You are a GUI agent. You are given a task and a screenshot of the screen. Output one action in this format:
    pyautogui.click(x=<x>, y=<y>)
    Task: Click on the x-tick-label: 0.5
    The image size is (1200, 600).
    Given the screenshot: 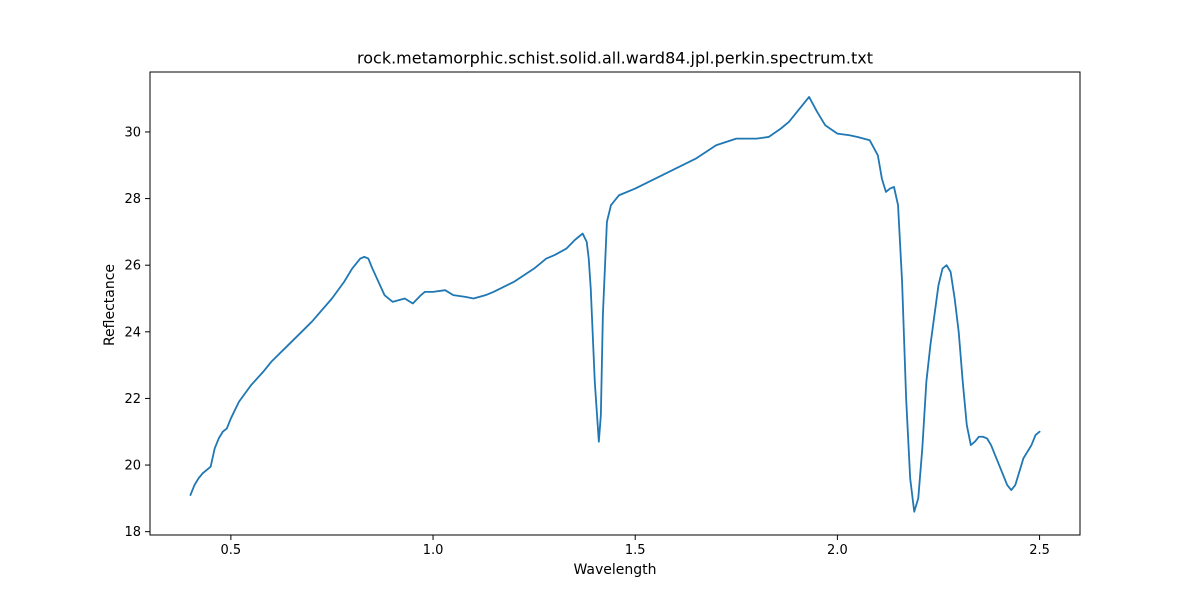 What is the action you would take?
    pyautogui.click(x=231, y=550)
    